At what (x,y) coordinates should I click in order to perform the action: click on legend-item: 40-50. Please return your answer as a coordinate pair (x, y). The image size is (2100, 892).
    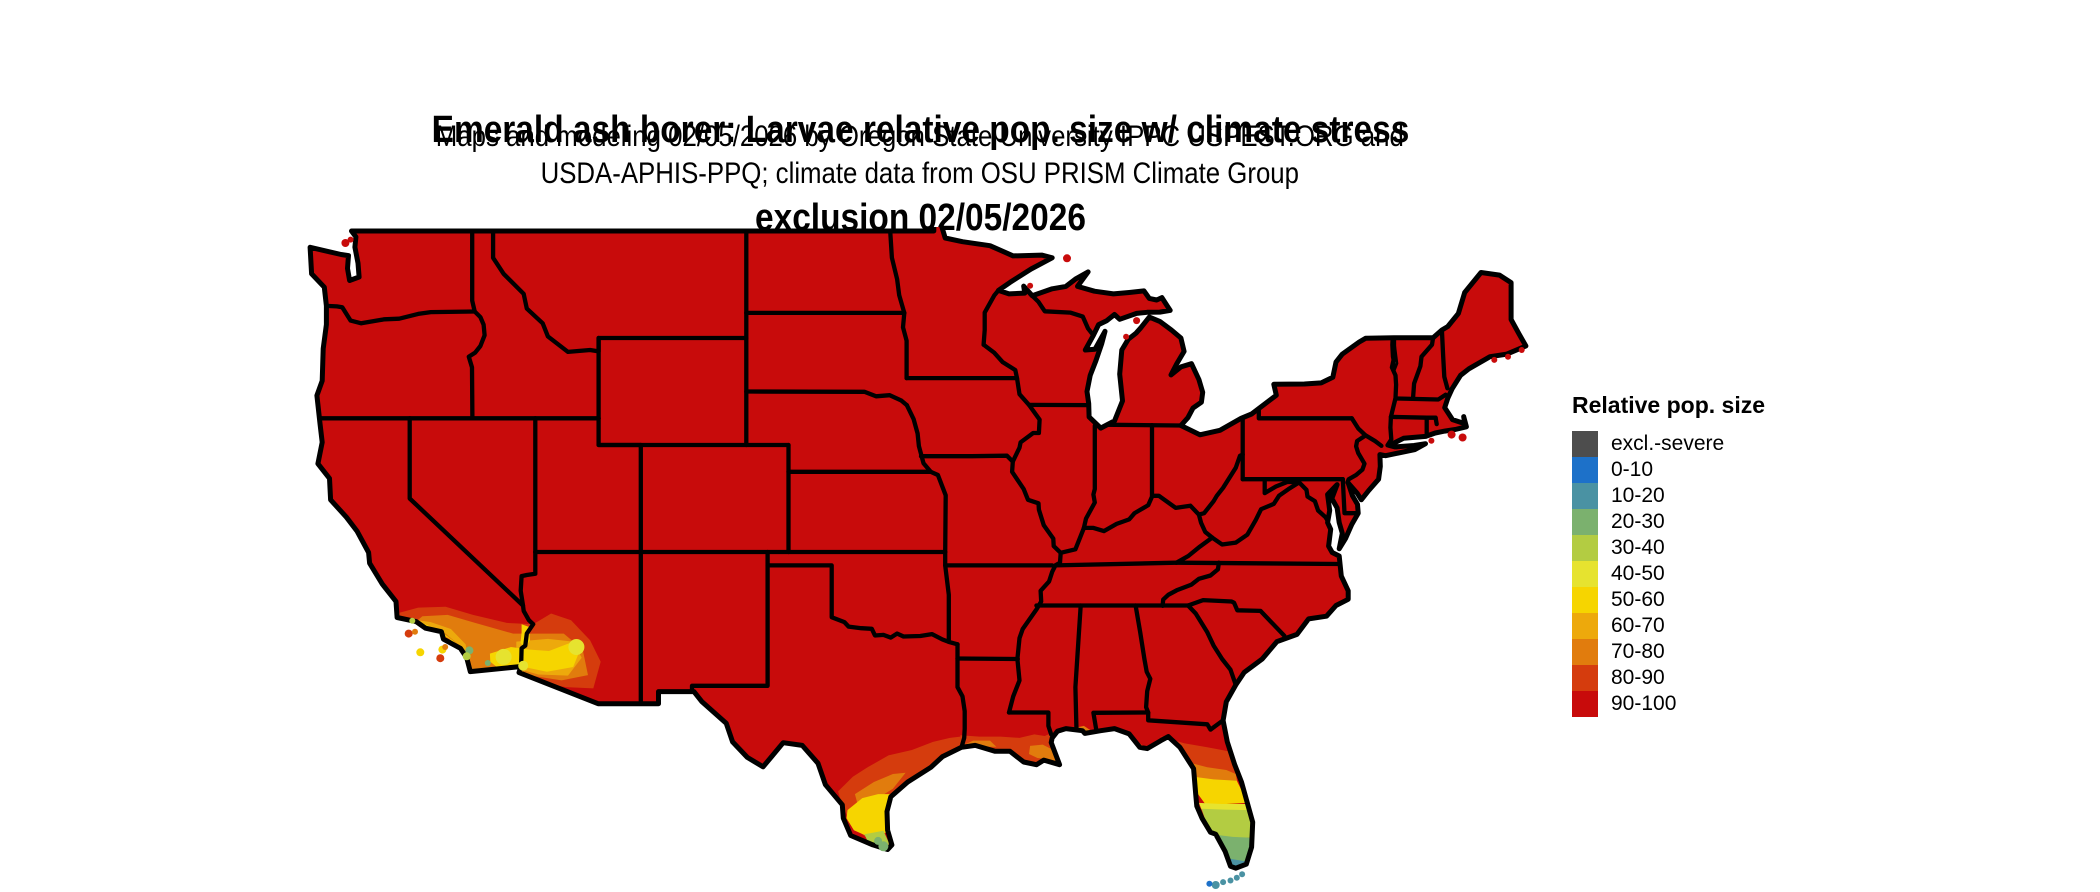
    Looking at the image, I should click on (1668, 574).